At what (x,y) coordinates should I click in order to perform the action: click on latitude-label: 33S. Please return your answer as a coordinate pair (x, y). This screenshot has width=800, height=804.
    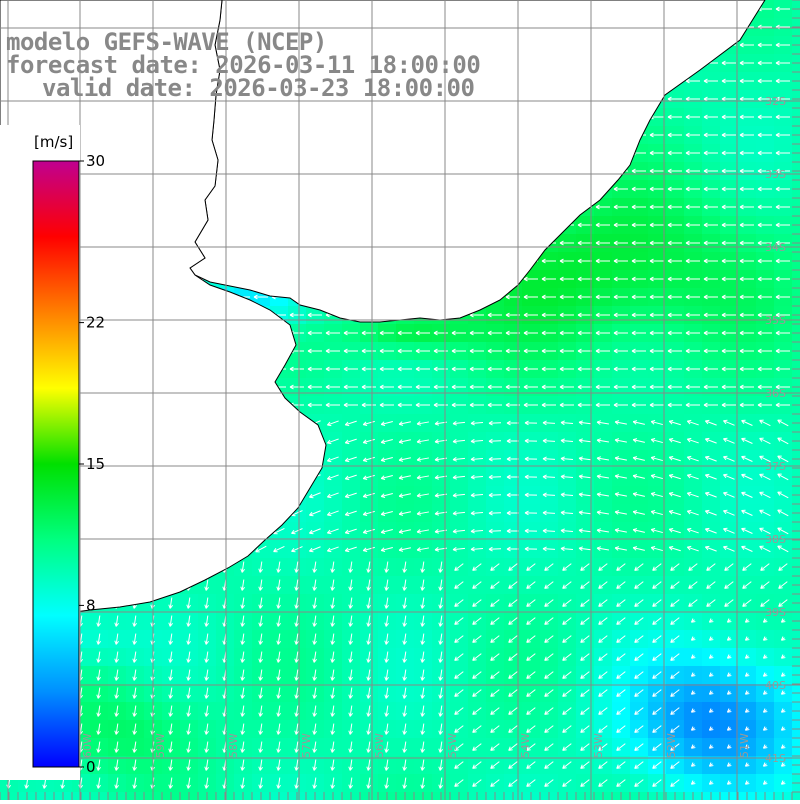
    Looking at the image, I should click on (775, 174).